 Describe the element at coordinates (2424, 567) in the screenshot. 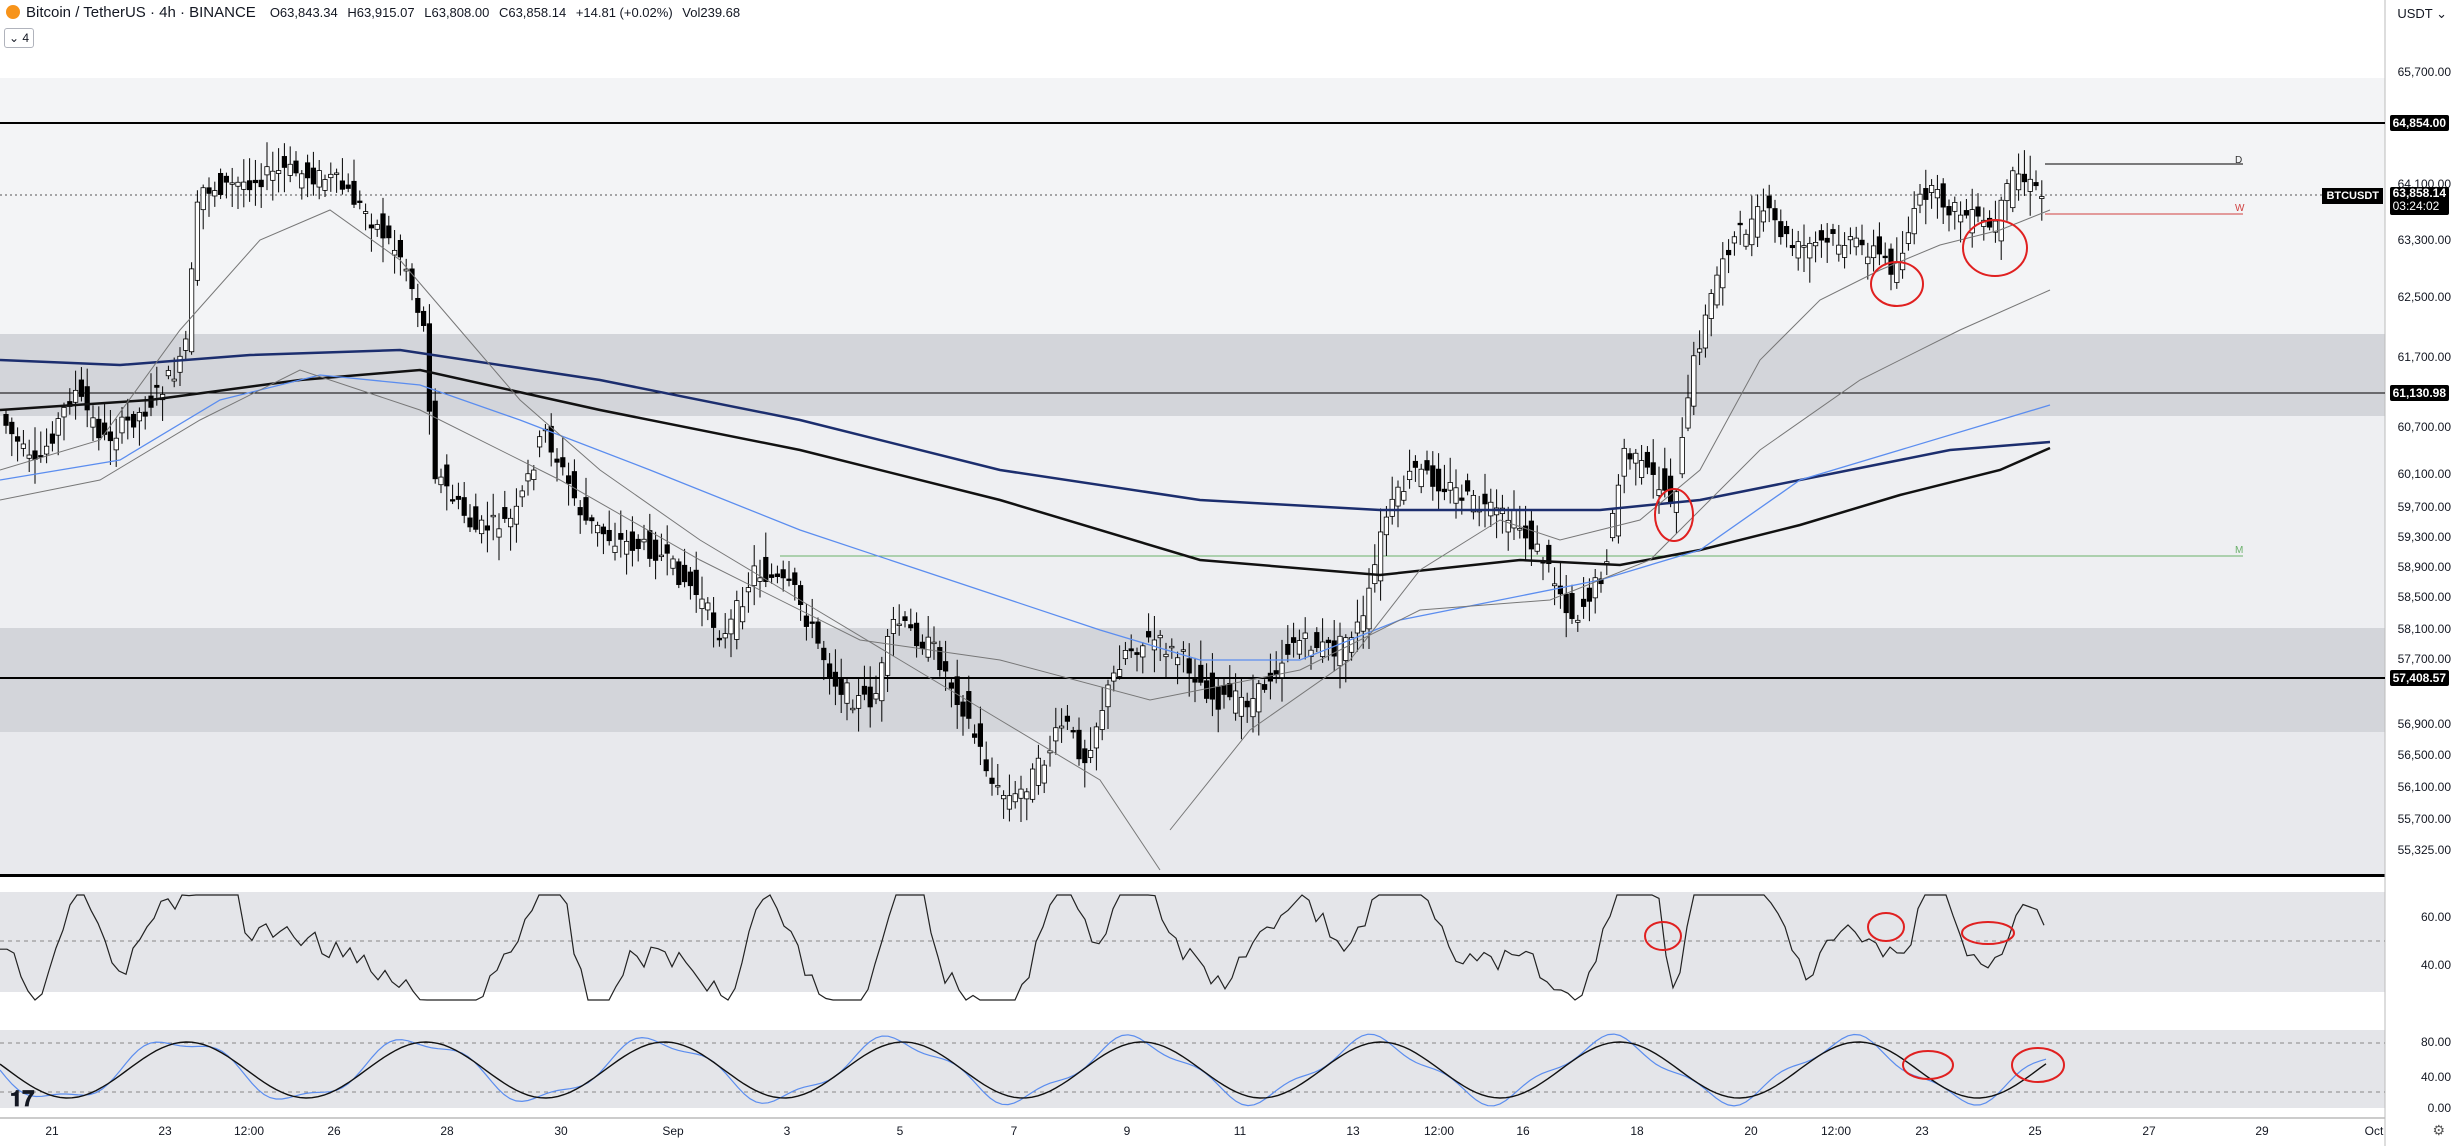

I see `price-tick: 58,900.00` at that location.